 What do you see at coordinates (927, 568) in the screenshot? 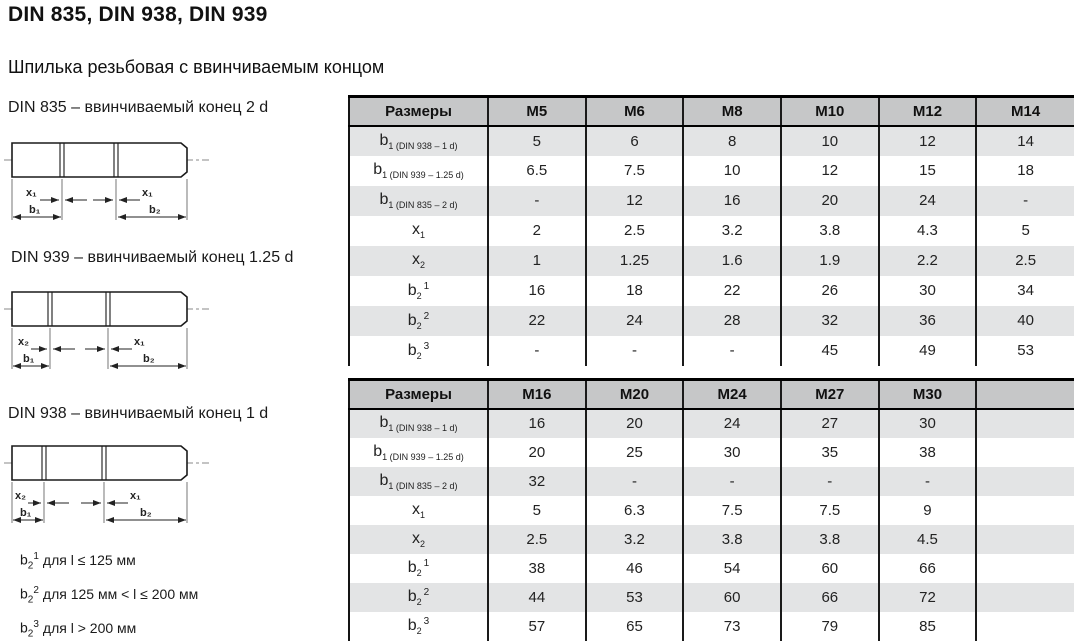
I see `value-cell: 66` at bounding box center [927, 568].